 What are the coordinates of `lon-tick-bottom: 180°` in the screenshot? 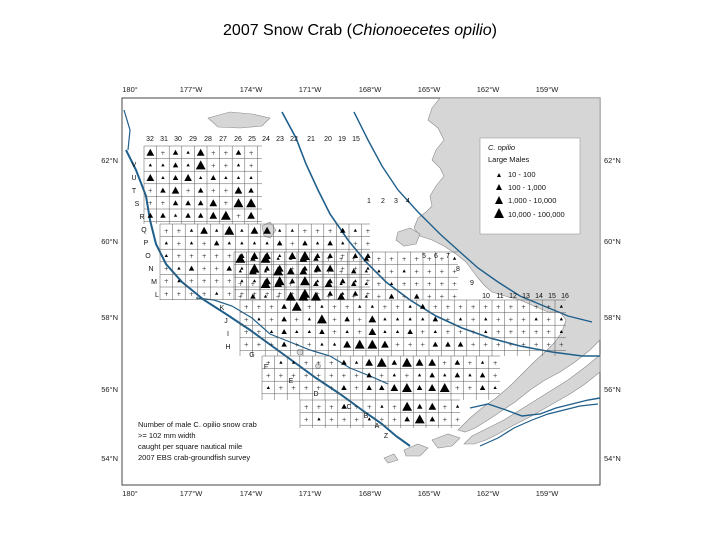 It's located at (130, 493).